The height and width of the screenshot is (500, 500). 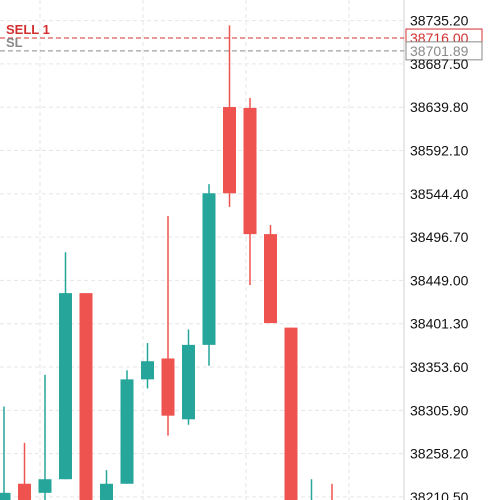 What do you see at coordinates (439, 367) in the screenshot?
I see `price-tick-label: 38353.60` at bounding box center [439, 367].